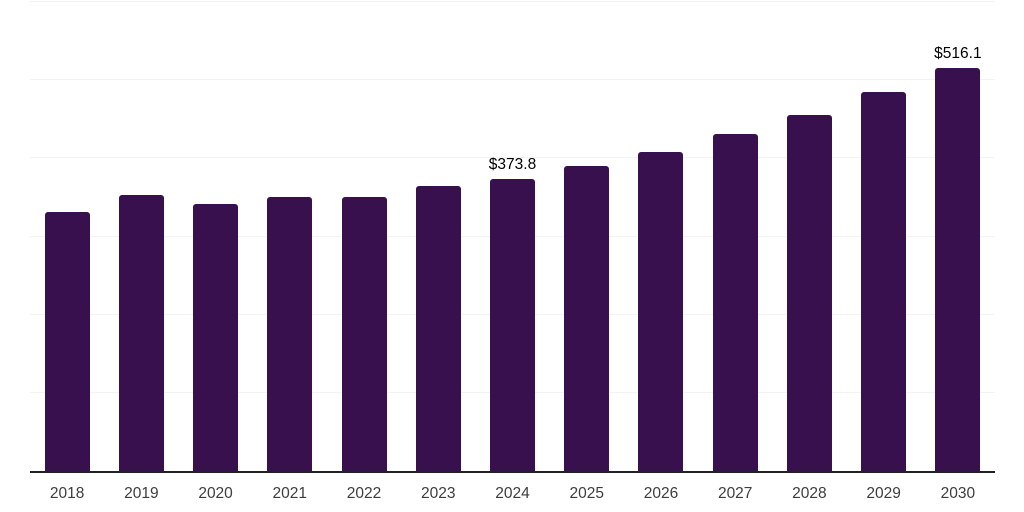  I want to click on bar-value-label-2024: $373.8, so click(512, 164).